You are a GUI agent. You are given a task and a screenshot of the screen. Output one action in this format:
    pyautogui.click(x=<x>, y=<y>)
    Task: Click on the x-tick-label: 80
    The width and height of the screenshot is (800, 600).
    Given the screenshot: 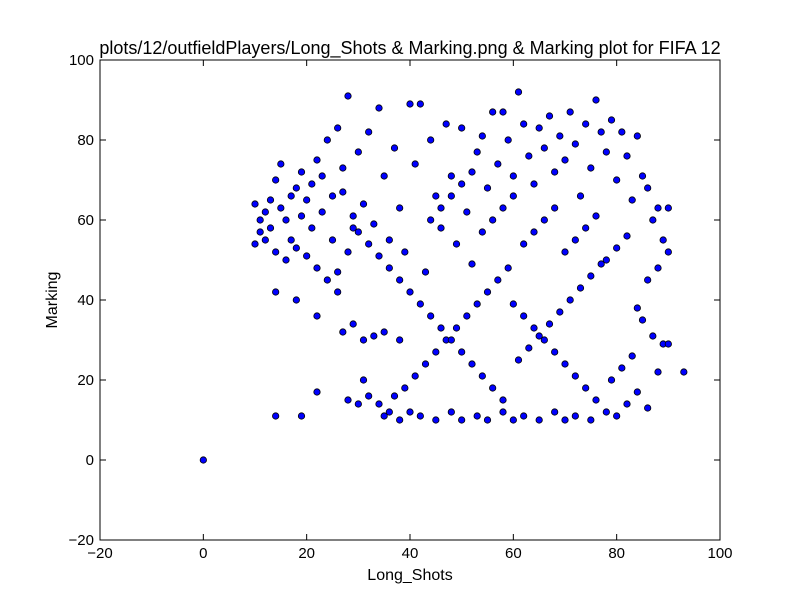 What is the action you would take?
    pyautogui.click(x=616, y=553)
    